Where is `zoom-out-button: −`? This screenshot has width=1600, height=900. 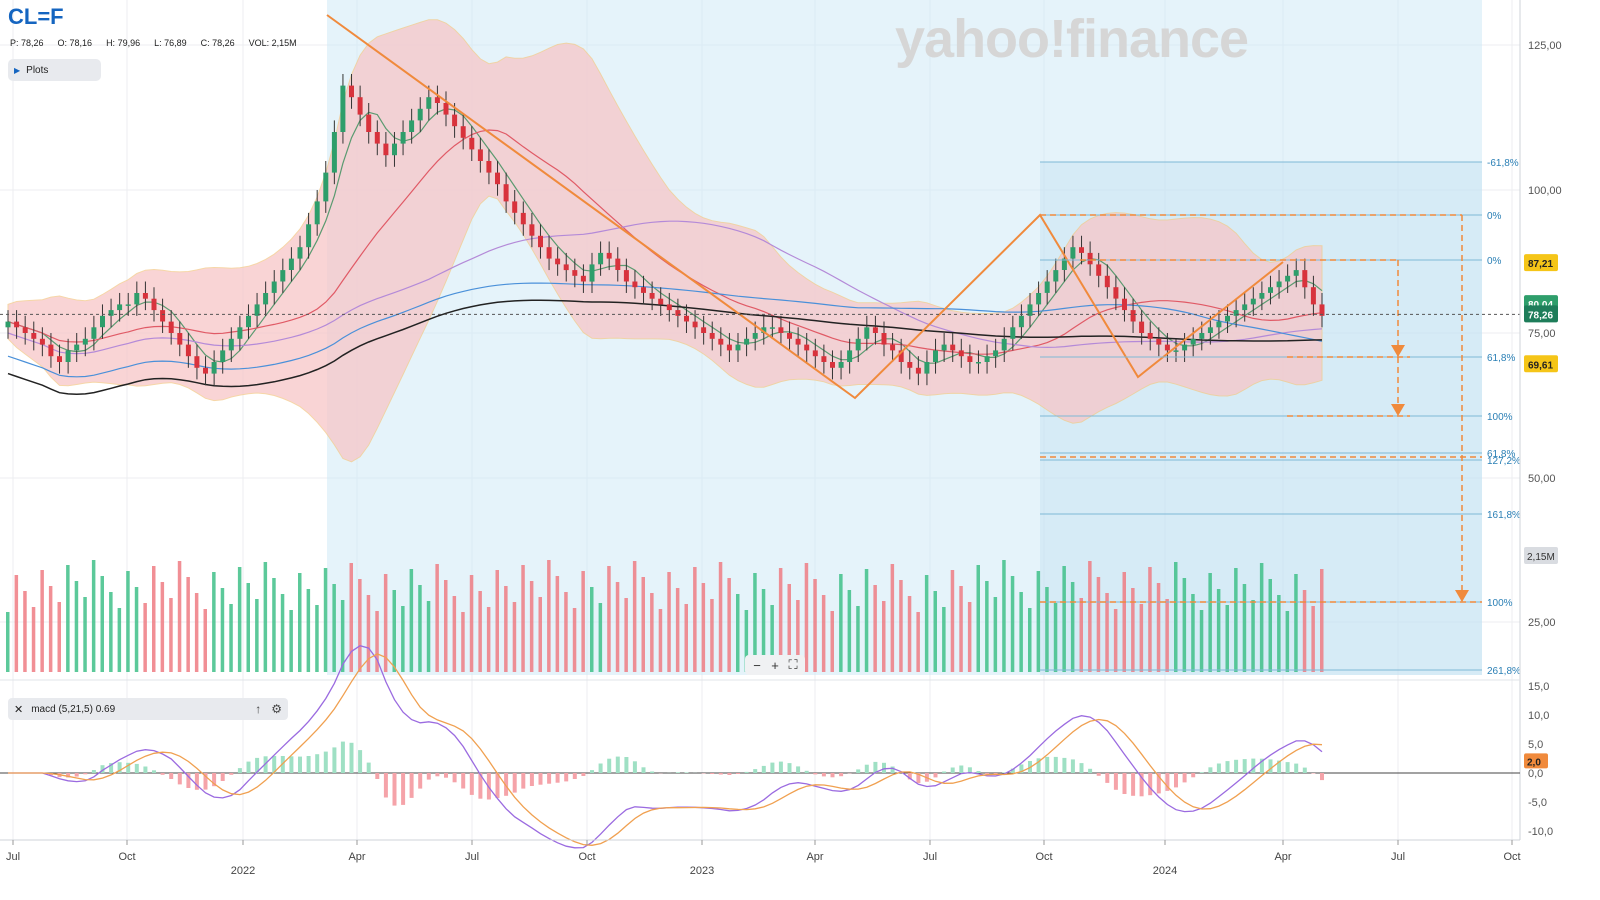
zoom-out-button: − is located at coordinates (757, 665).